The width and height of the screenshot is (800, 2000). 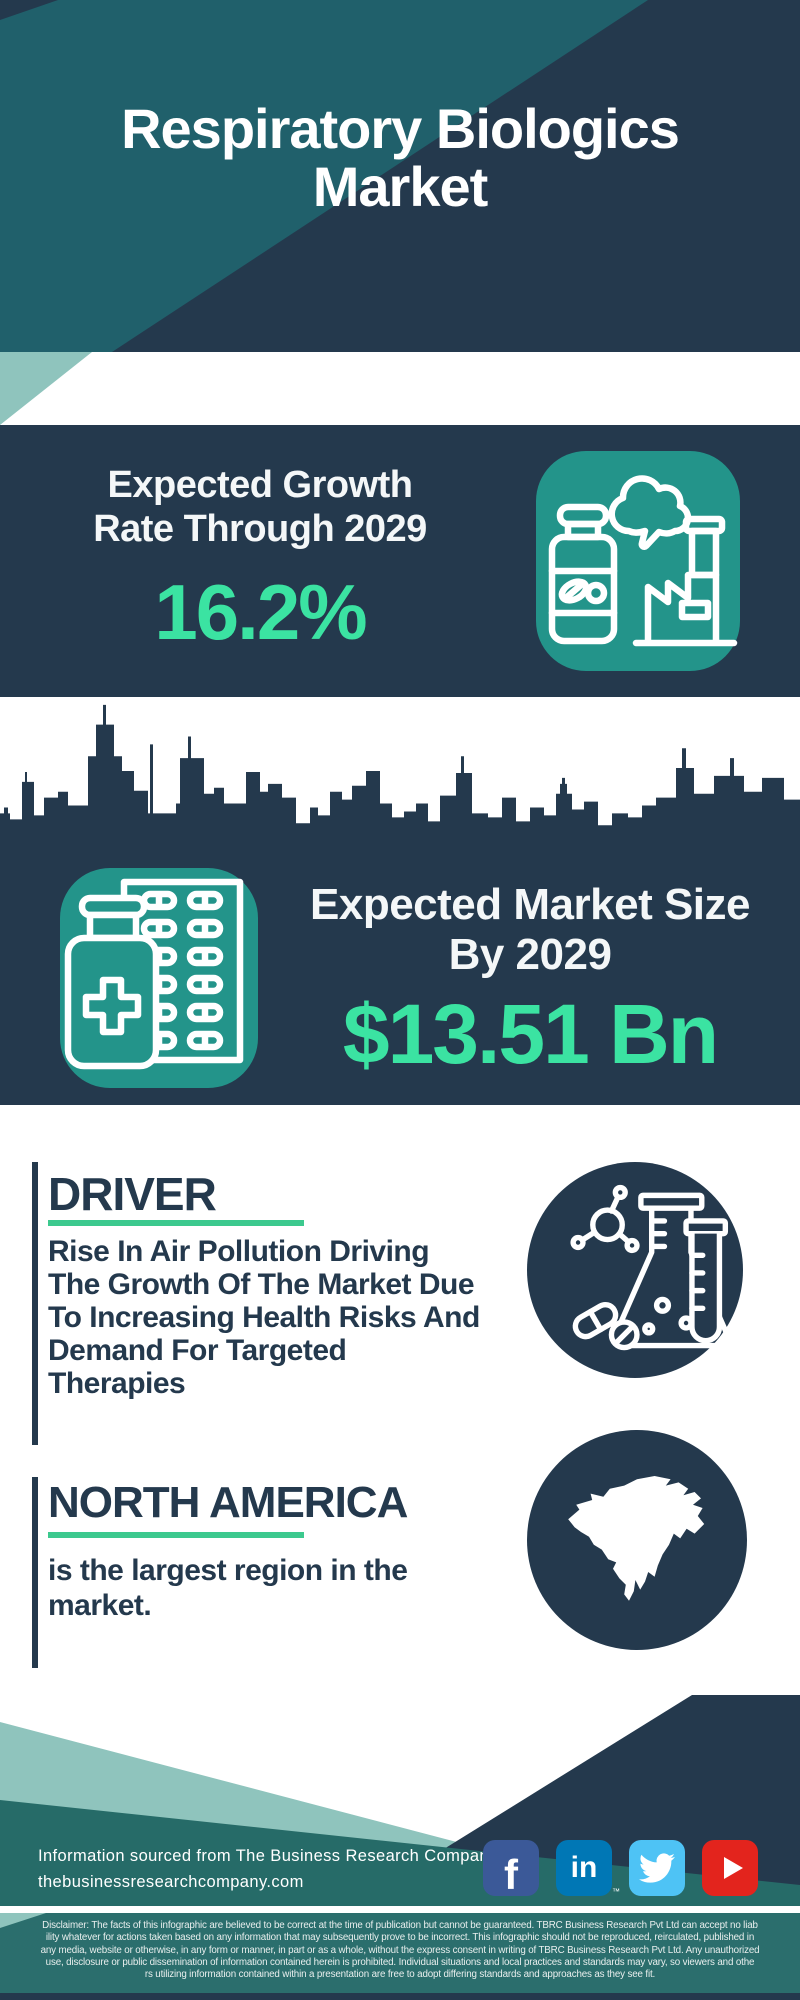 What do you see at coordinates (171, 1882) in the screenshot?
I see `source-website: thebusinessresearchcompany.com` at bounding box center [171, 1882].